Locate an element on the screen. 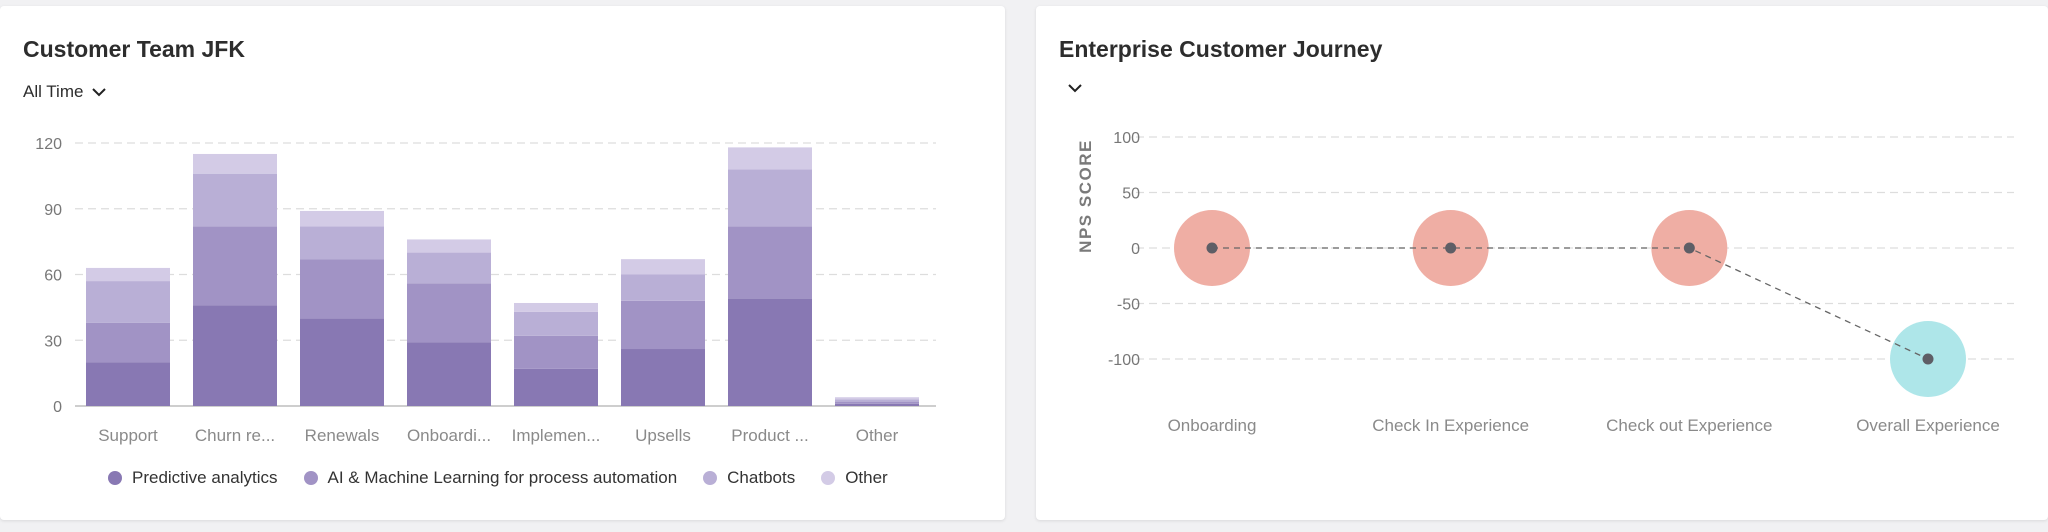 The image size is (2048, 532). y-tick-label: 120 is located at coordinates (48, 144).